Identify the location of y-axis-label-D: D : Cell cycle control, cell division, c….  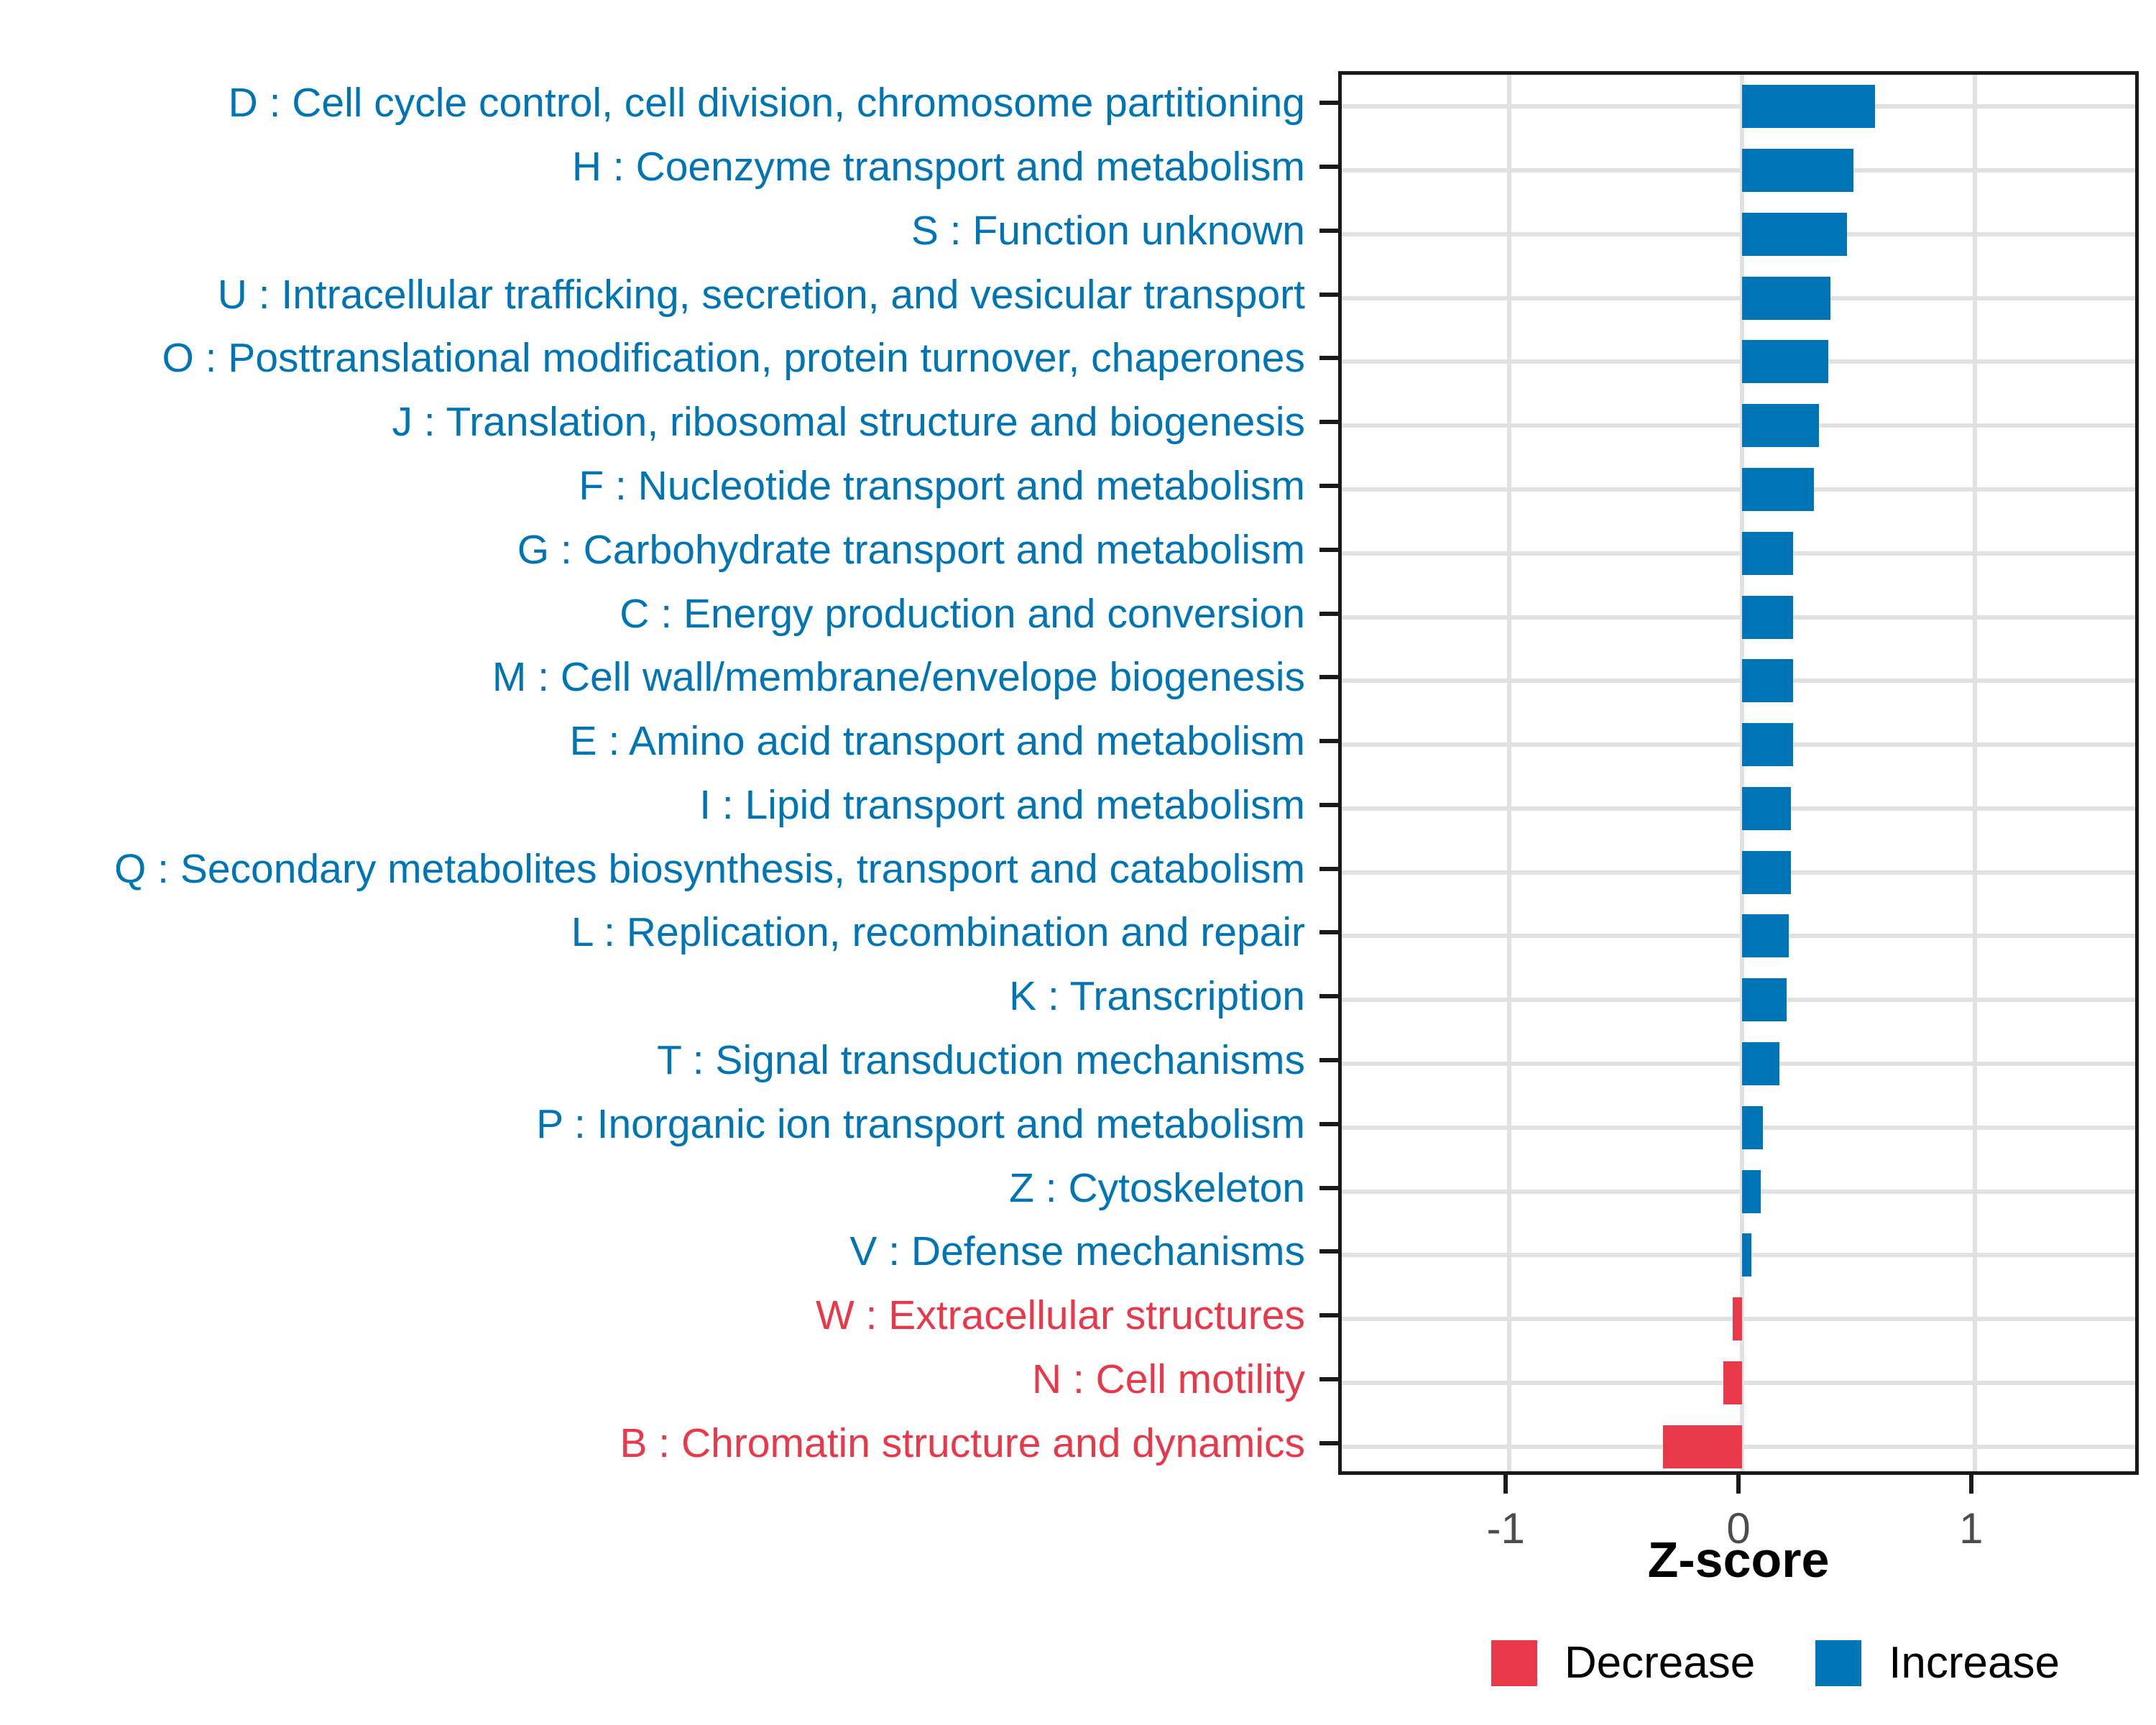
(767, 103).